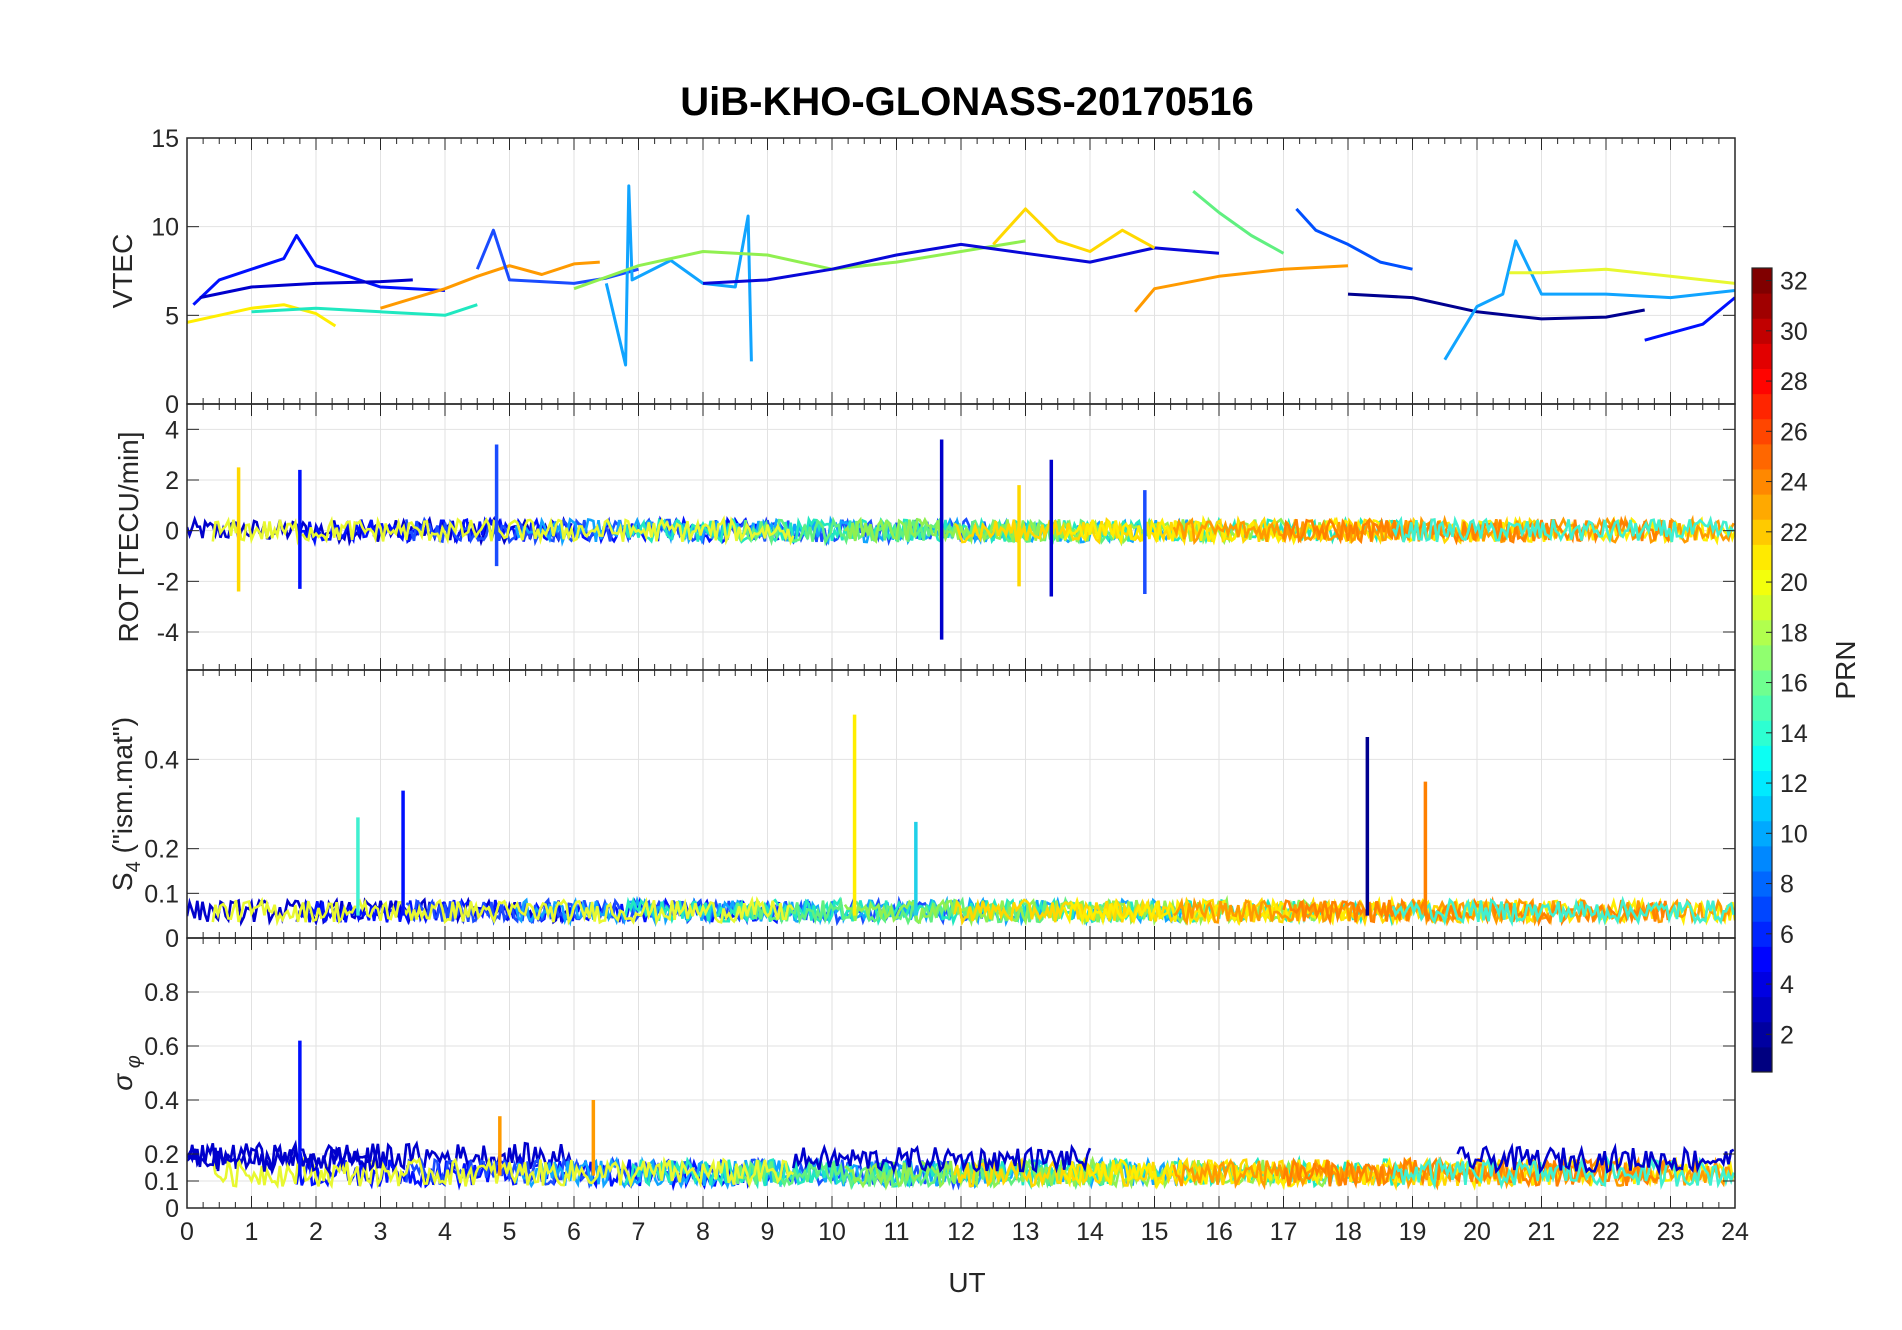 The image size is (1902, 1330). I want to click on x-tick-label: 4, so click(445, 1232).